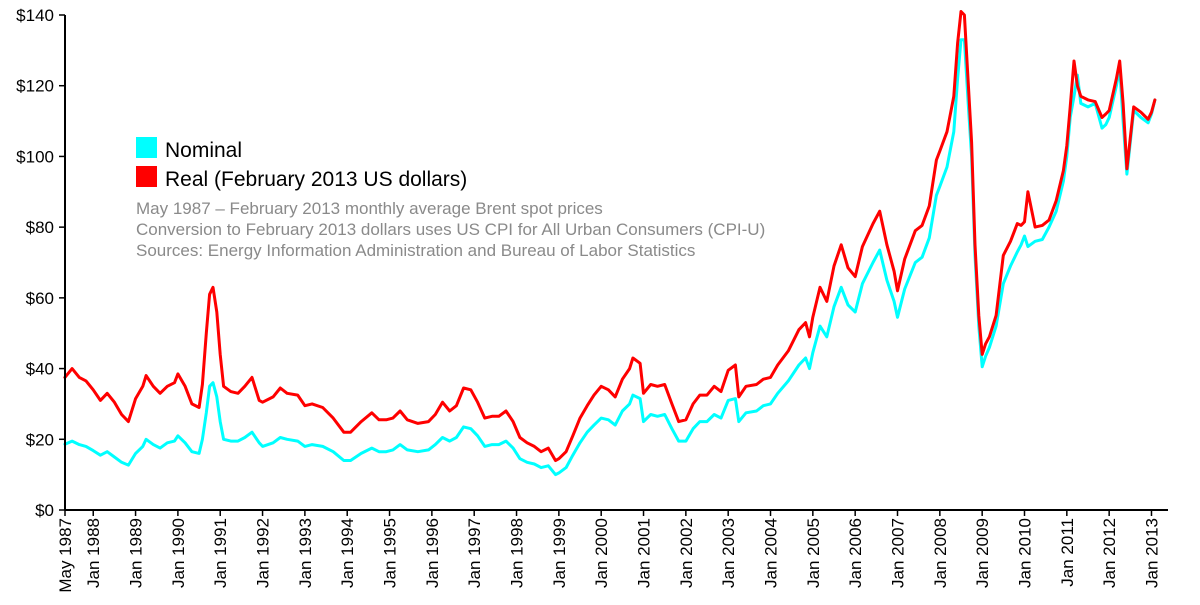  What do you see at coordinates (855, 553) in the screenshot?
I see `x-tick-label: Jan 2006` at bounding box center [855, 553].